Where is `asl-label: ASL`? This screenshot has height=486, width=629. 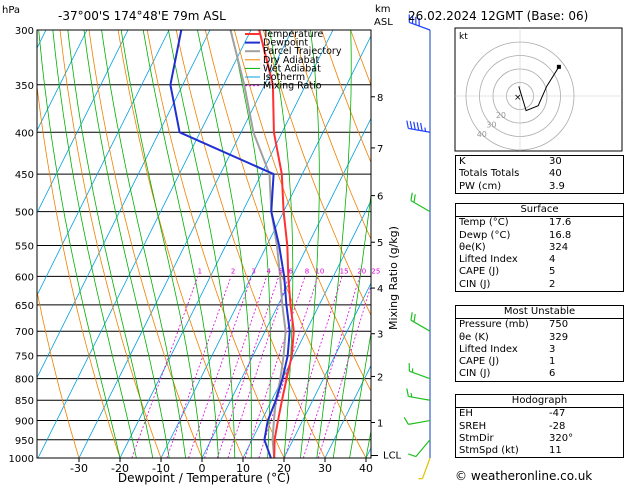
asl-label: ASL is located at coordinates (383, 22).